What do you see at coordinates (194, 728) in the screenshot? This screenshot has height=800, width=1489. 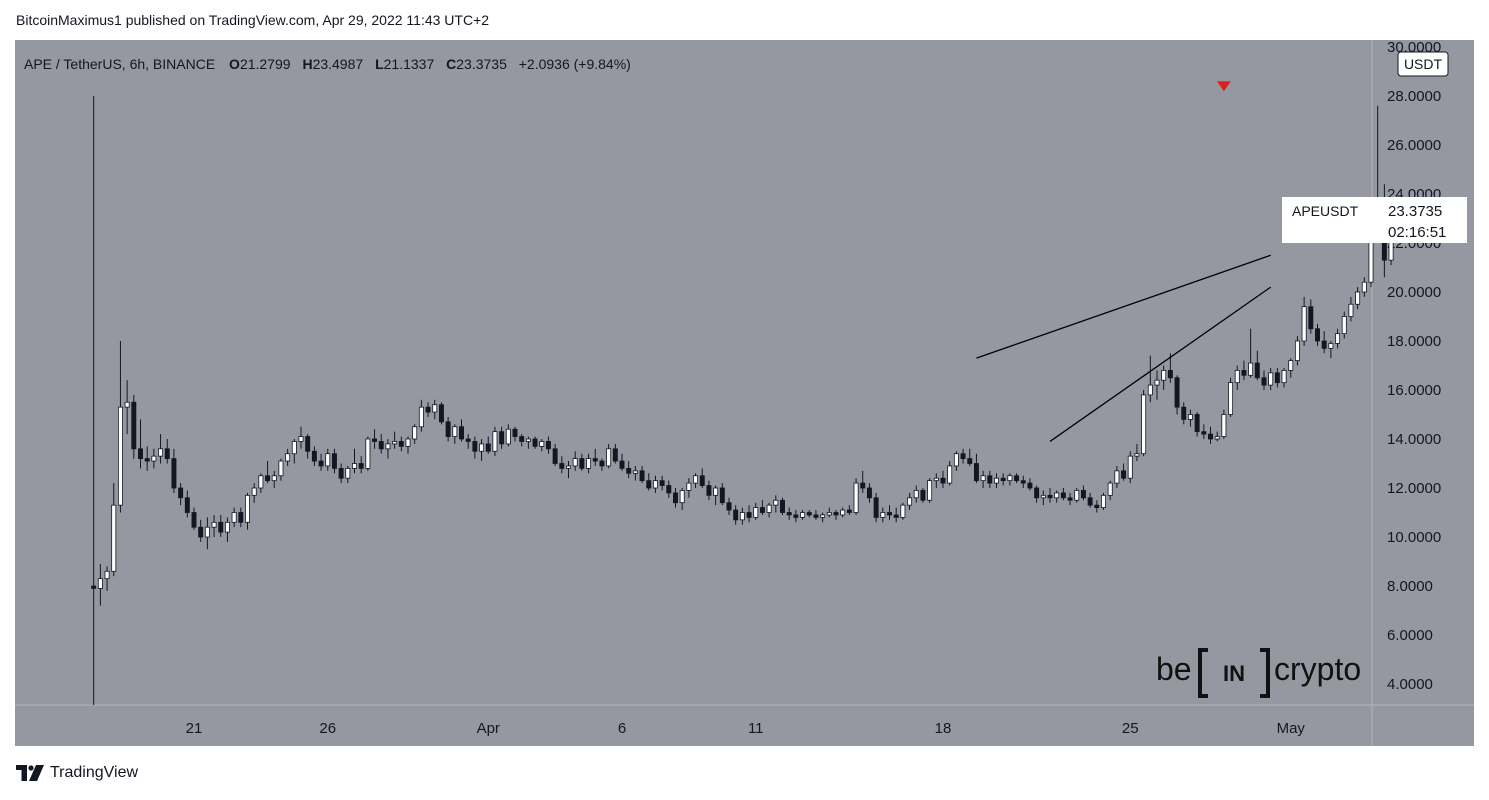 I see `time-tick-label: 21` at bounding box center [194, 728].